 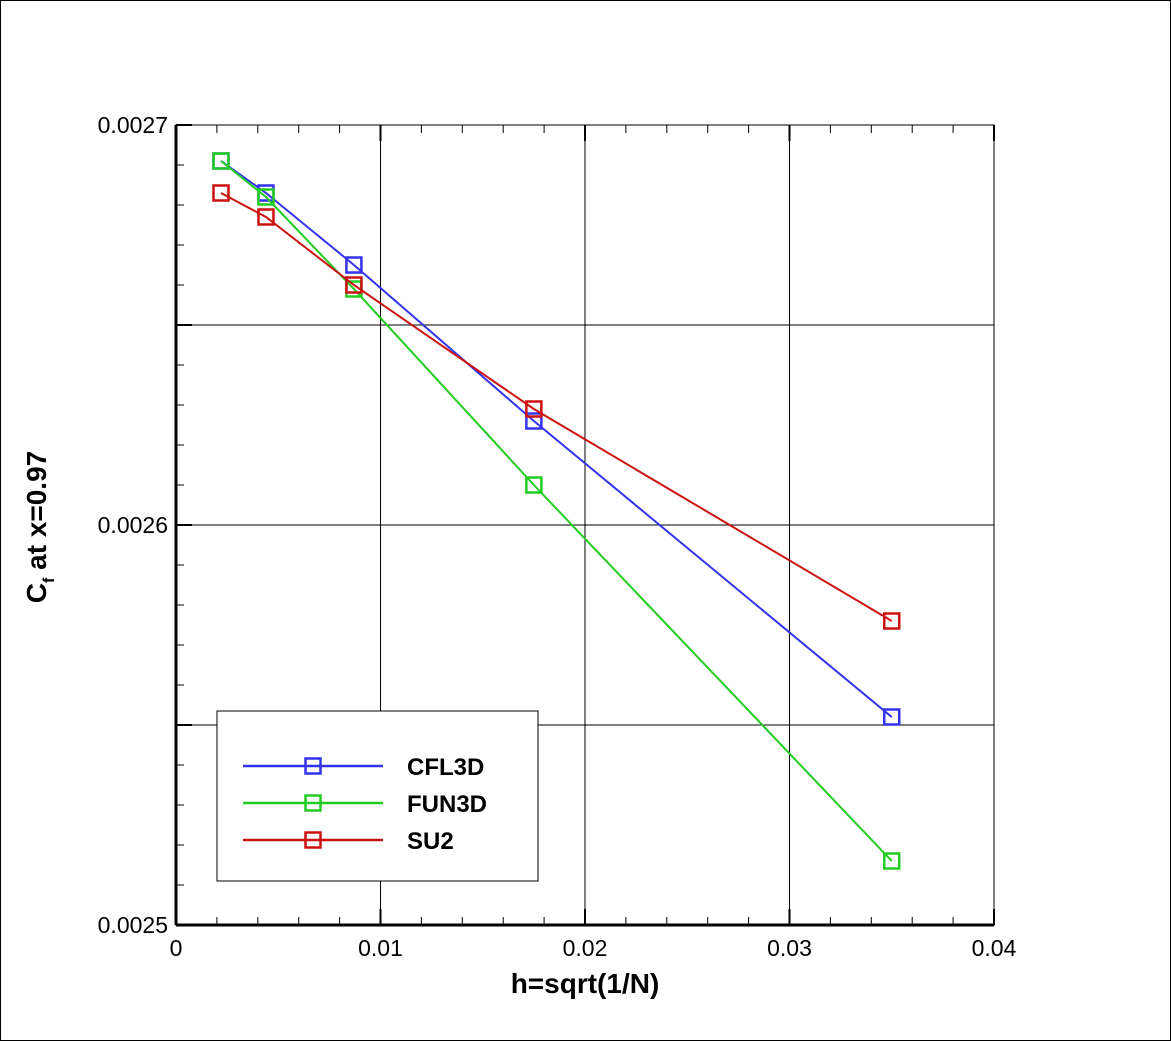 What do you see at coordinates (363, 767) in the screenshot?
I see `legend-item-cfl3d: CFL3D` at bounding box center [363, 767].